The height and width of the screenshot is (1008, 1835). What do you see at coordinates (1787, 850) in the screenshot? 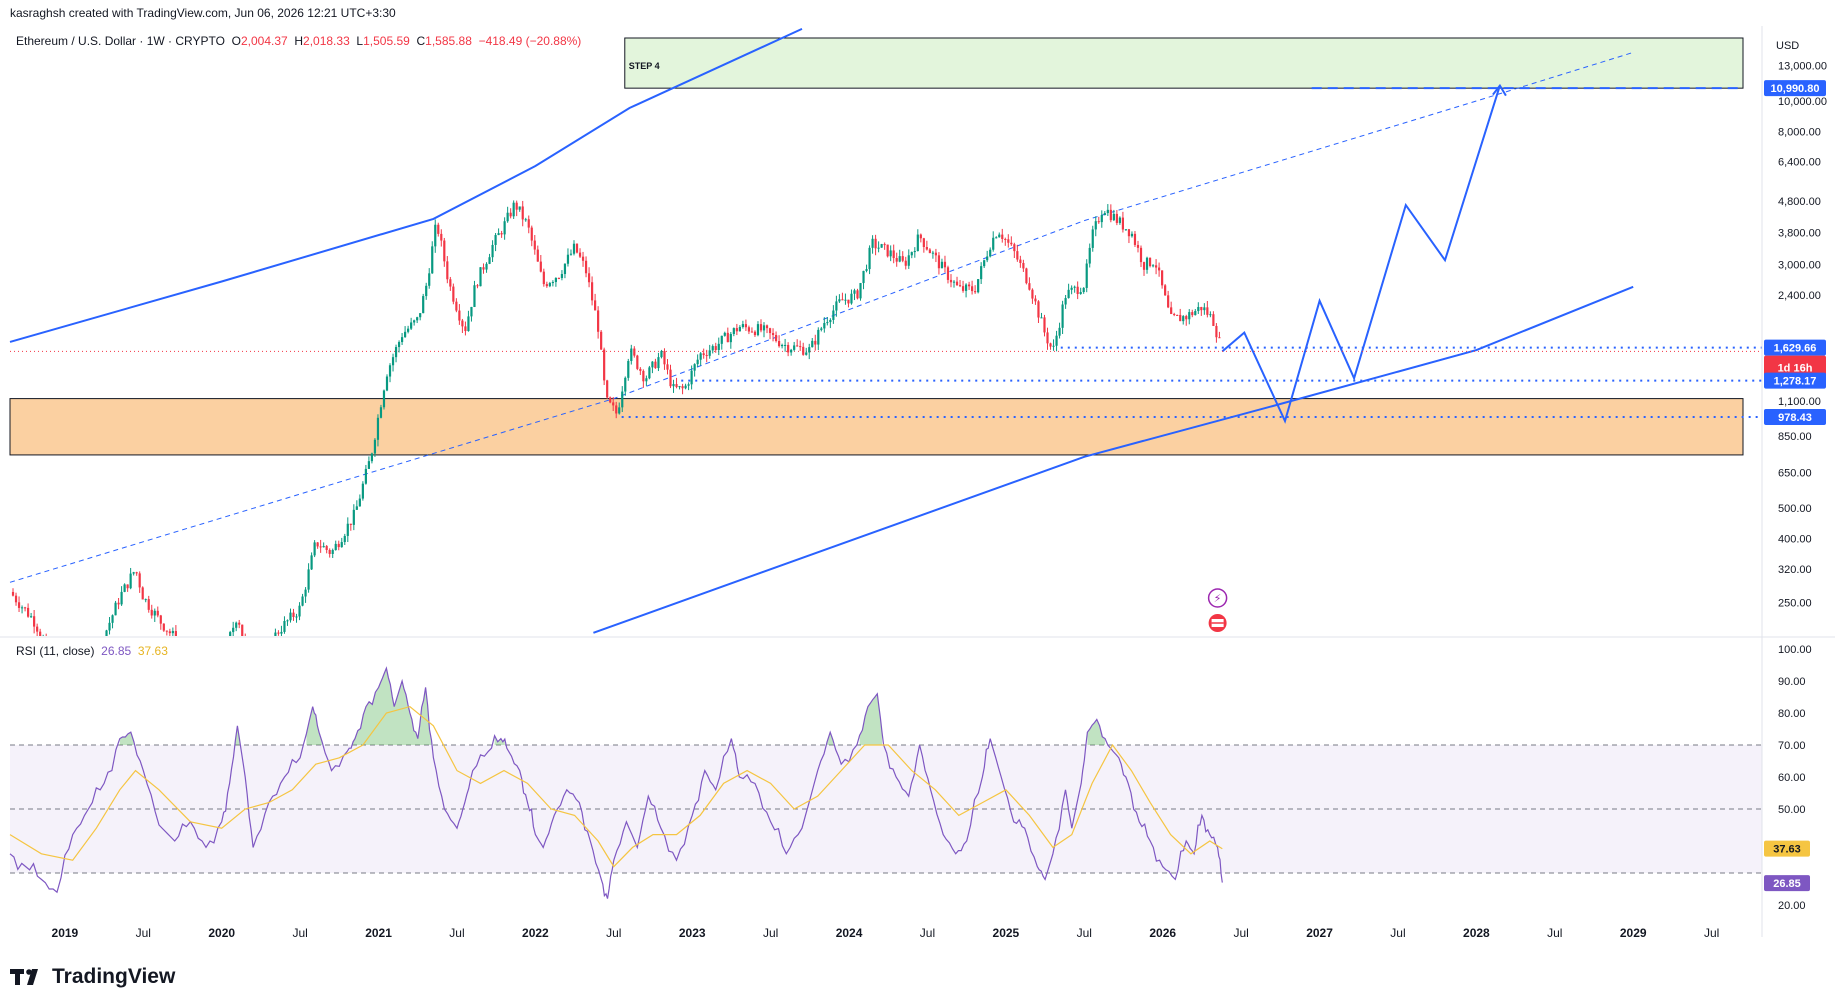
I see `rsi-badge-text: 37.63` at bounding box center [1787, 850].